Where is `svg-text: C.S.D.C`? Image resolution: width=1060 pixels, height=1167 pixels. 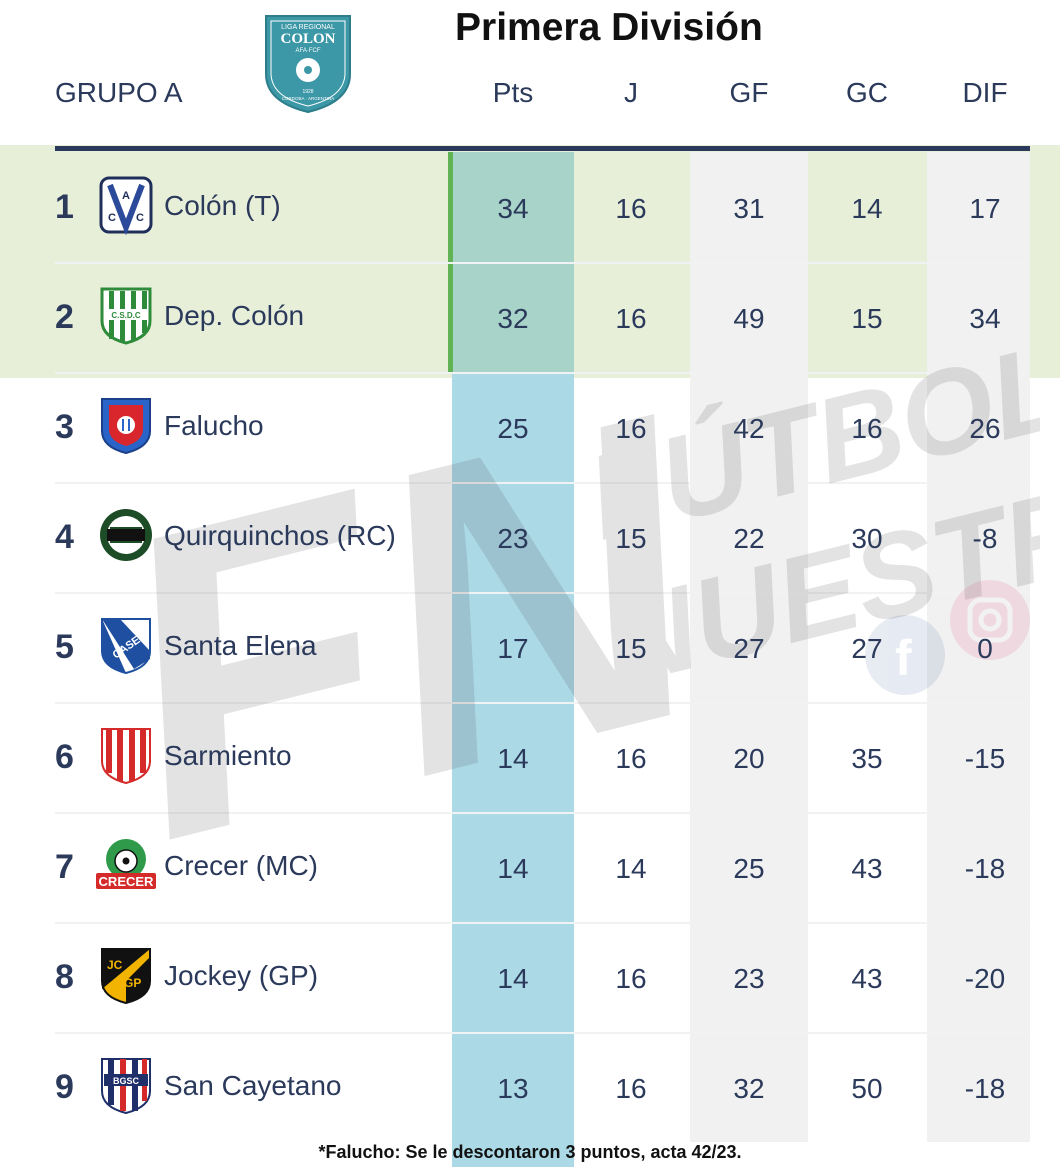
svg-text: C.S.D.C is located at coordinates (126, 315).